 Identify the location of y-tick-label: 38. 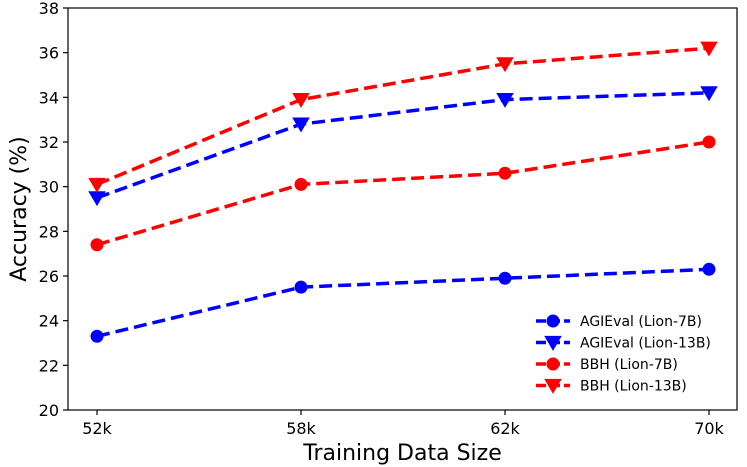
(49, 9).